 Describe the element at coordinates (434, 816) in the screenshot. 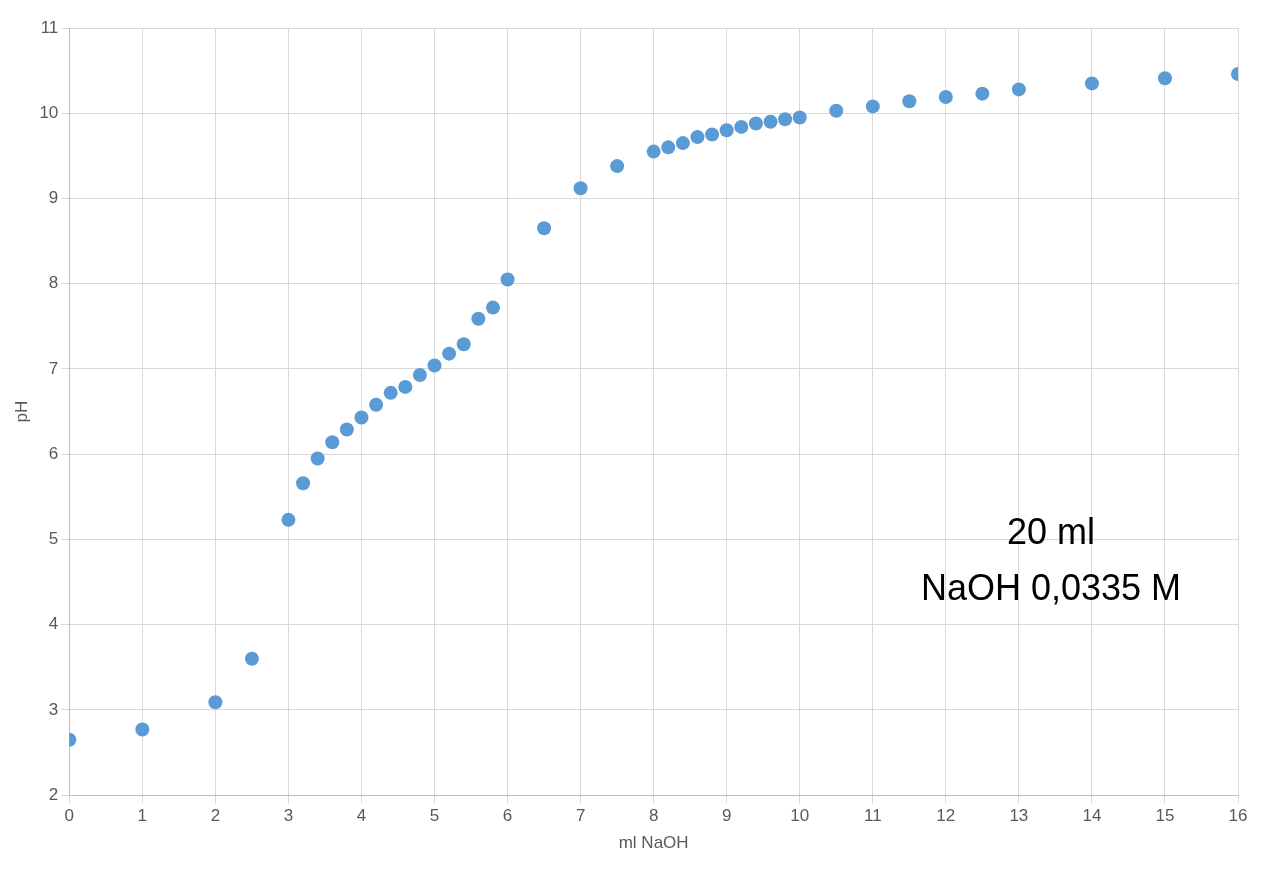

I see `x-tick-label: 5` at that location.